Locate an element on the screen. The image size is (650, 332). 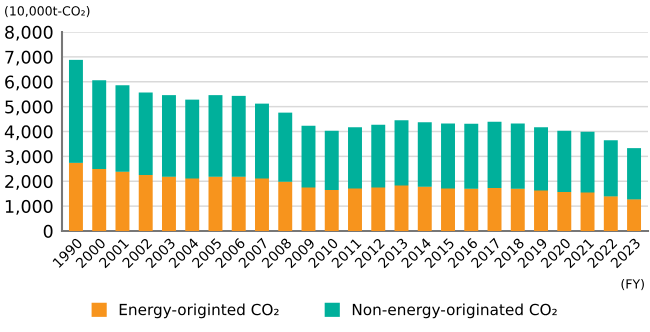
x-axis-title: (FY) is located at coordinates (632, 284).